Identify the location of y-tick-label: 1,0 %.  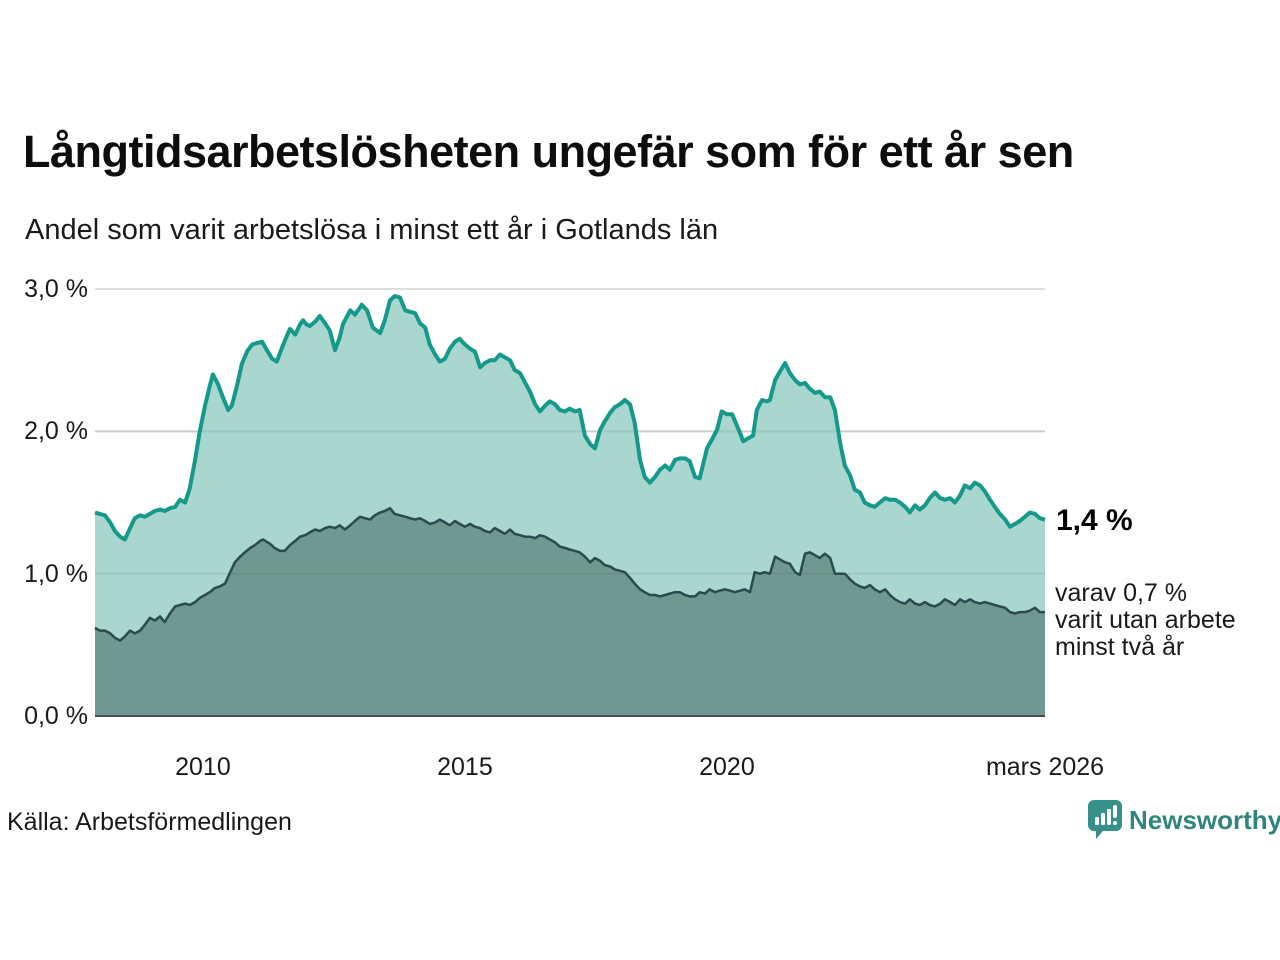
(56, 573).